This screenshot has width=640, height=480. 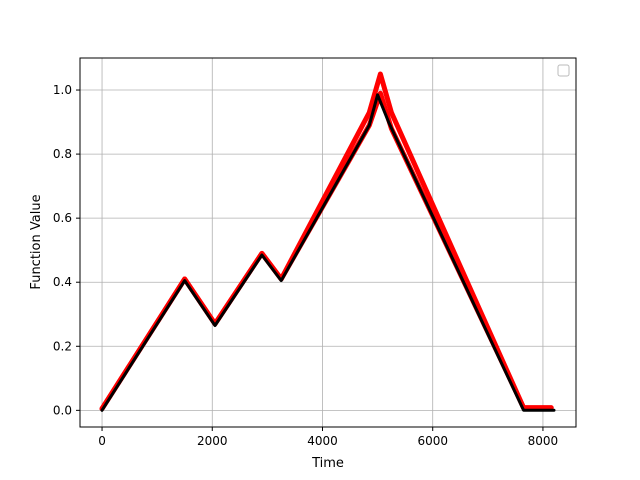 I want to click on x-tick-label: 0, so click(x=102, y=441).